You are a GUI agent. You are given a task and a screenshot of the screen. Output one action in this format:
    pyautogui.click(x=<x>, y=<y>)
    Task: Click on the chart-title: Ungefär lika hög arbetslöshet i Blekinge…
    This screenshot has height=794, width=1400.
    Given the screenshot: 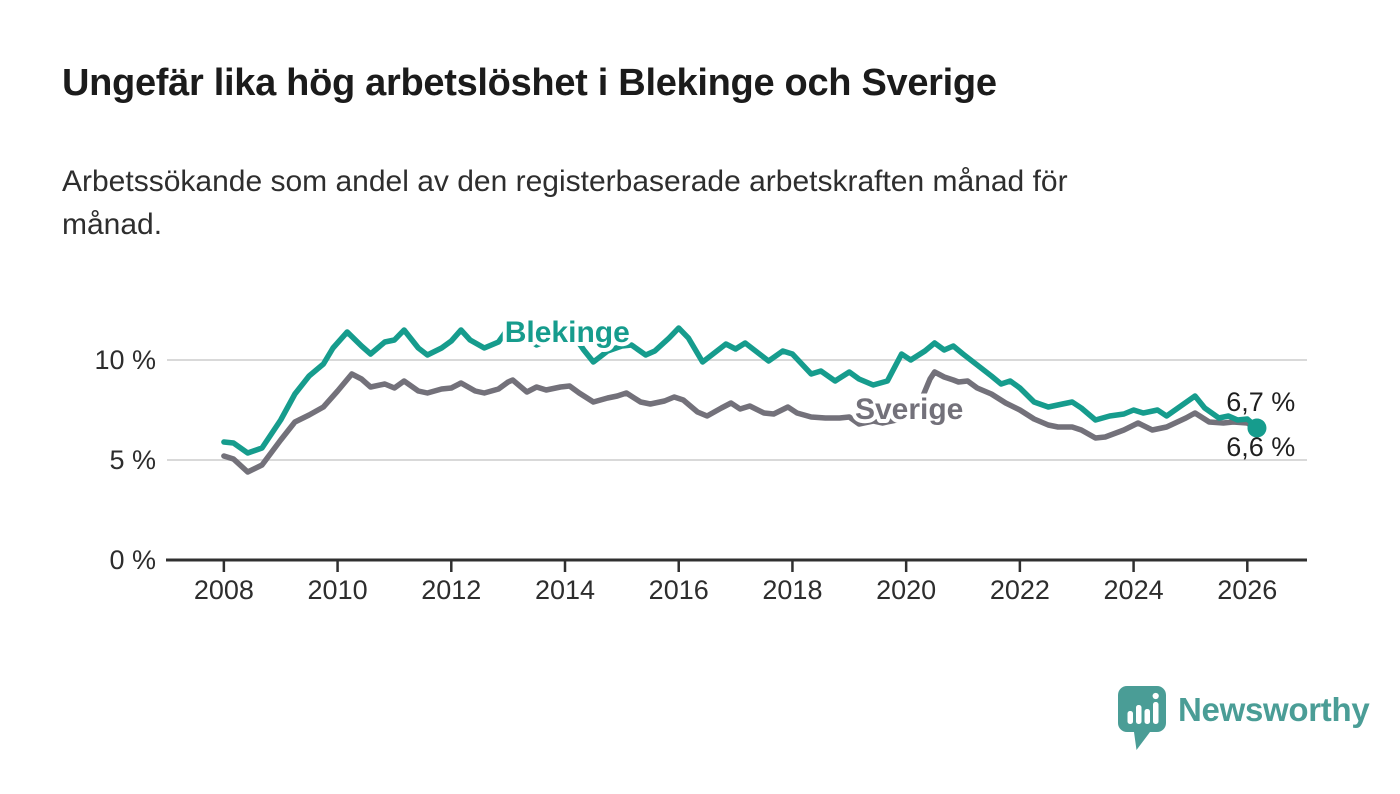 What is the action you would take?
    pyautogui.click(x=529, y=83)
    